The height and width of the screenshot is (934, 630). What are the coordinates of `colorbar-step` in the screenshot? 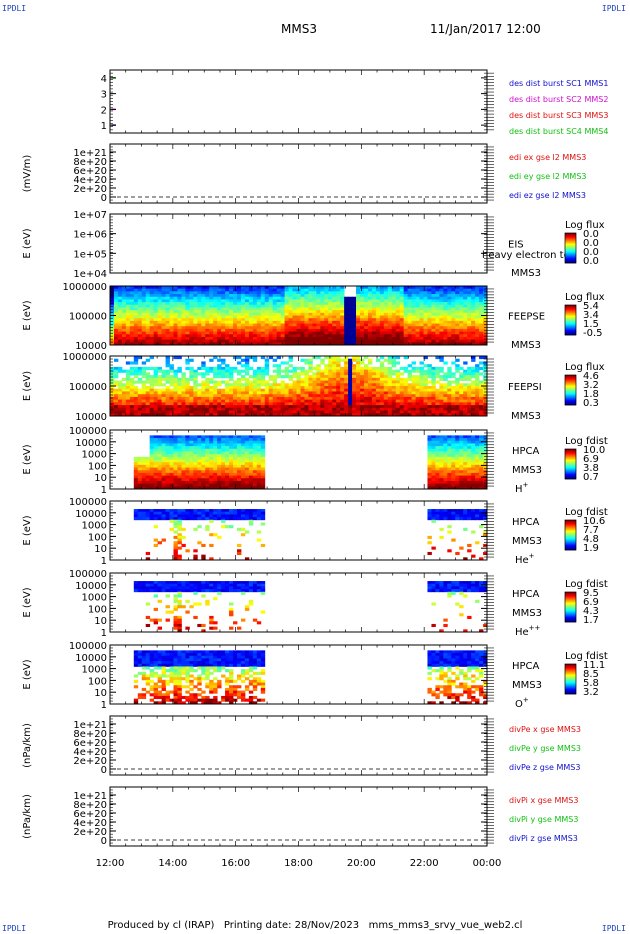 It's located at (570, 312).